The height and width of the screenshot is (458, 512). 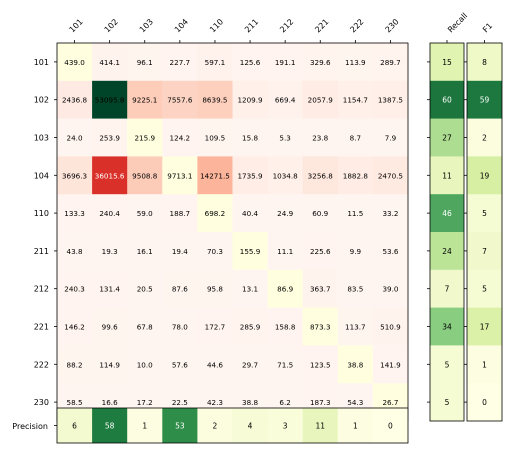 I want to click on matrix-cell-value: 59.0, so click(x=145, y=213).